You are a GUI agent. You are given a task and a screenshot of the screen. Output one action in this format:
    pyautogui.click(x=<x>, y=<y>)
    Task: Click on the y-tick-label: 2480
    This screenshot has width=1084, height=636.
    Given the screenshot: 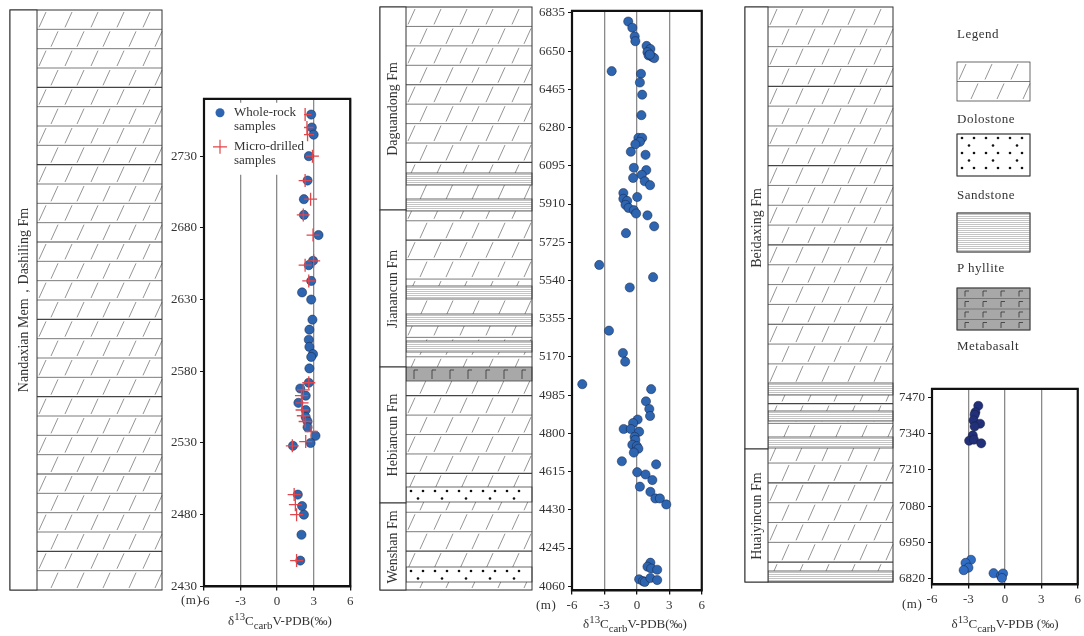 What is the action you would take?
    pyautogui.click(x=184, y=514)
    